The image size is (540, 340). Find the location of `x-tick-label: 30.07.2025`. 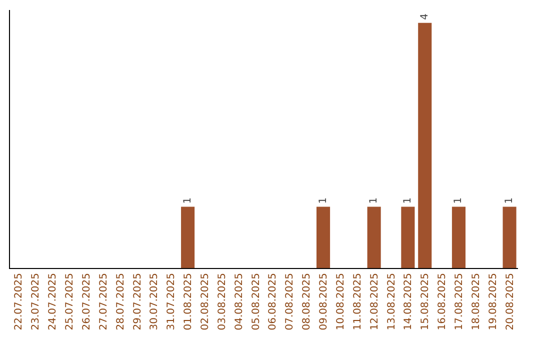

x-tick-label: 30.07.2025 is located at coordinates (154, 301).